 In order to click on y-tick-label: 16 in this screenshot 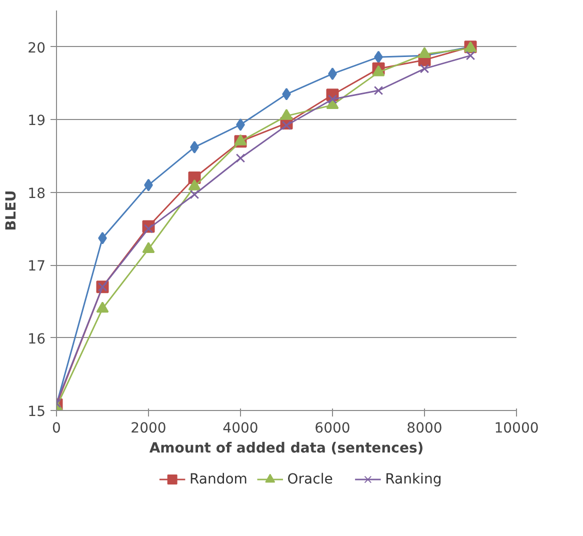, I will do `click(37, 339)`.